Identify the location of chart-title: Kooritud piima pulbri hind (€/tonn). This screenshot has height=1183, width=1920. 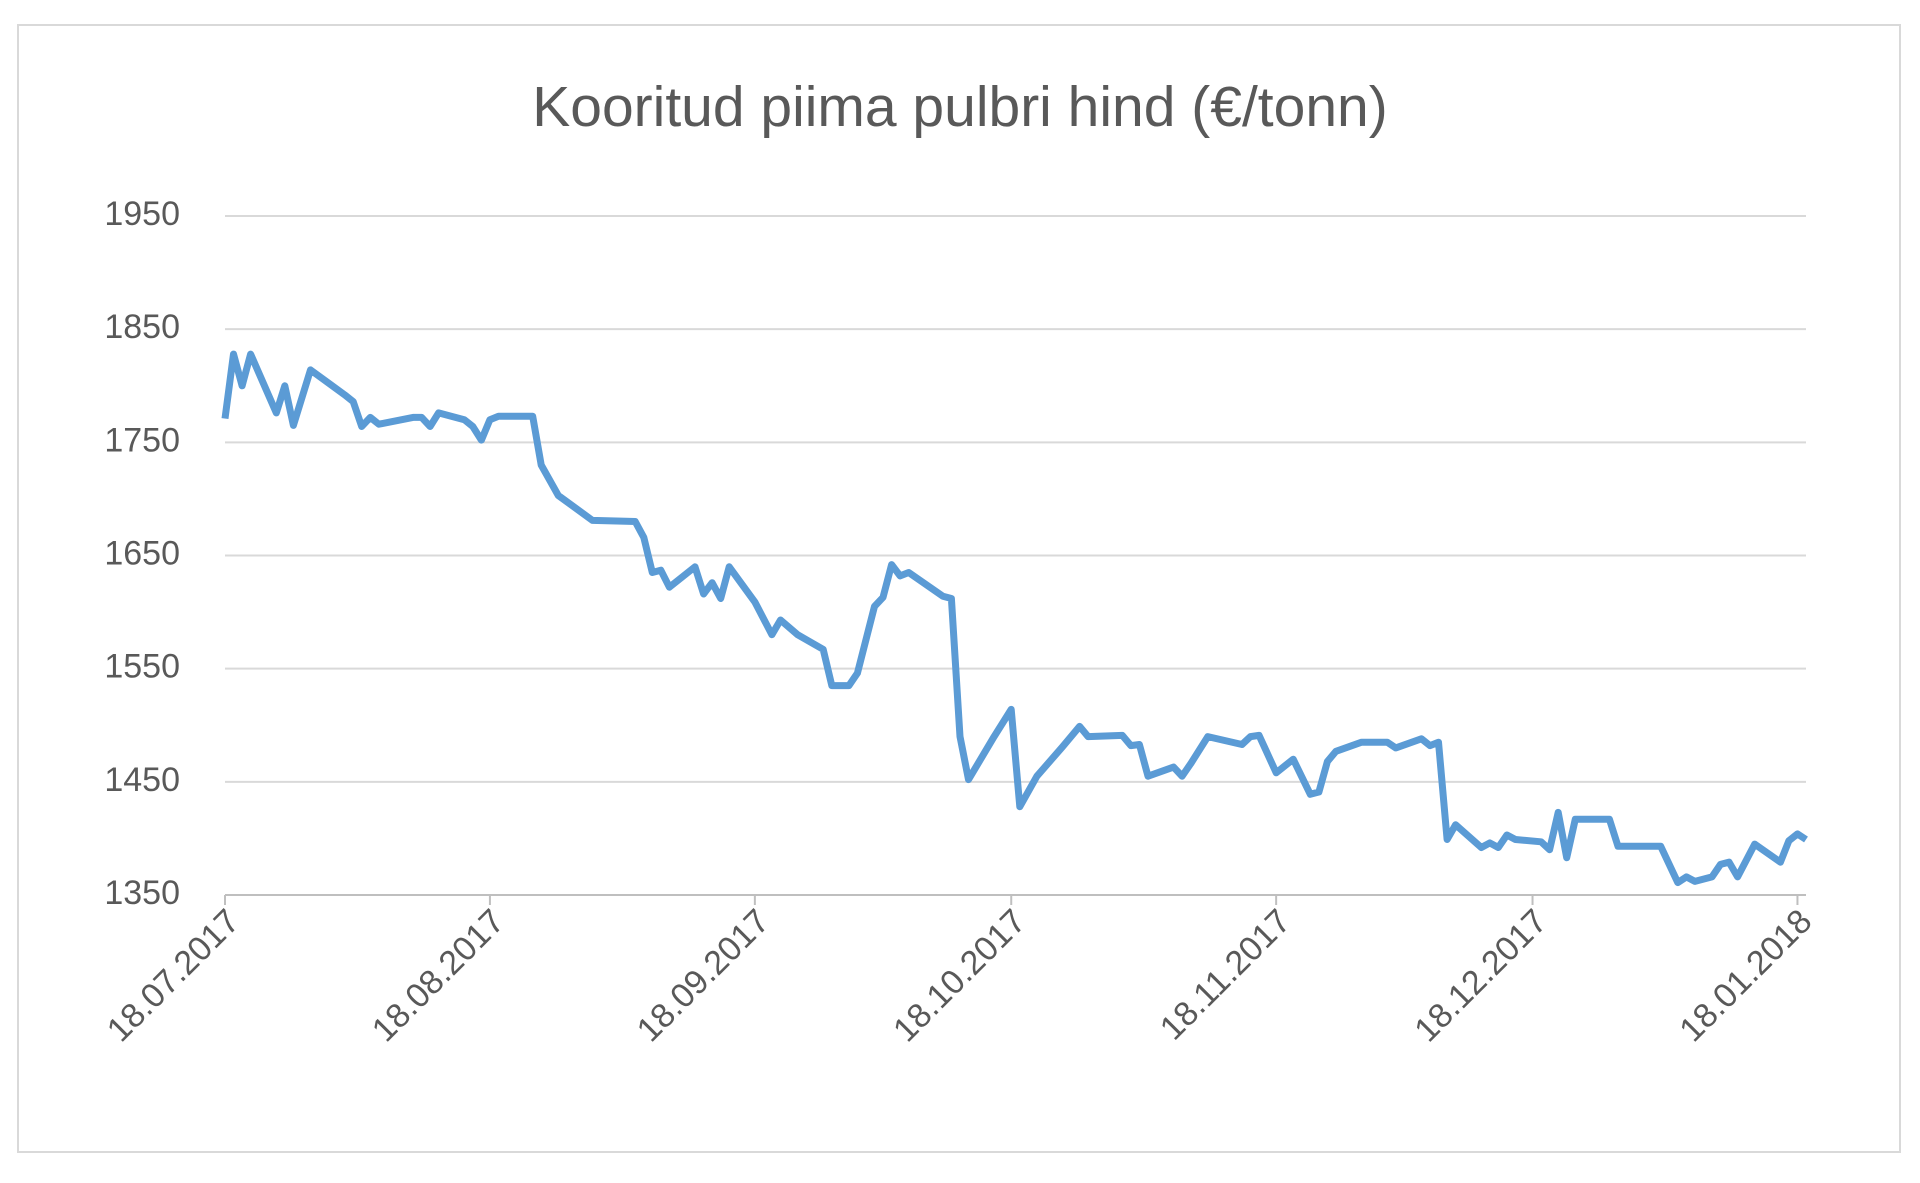
(959, 107).